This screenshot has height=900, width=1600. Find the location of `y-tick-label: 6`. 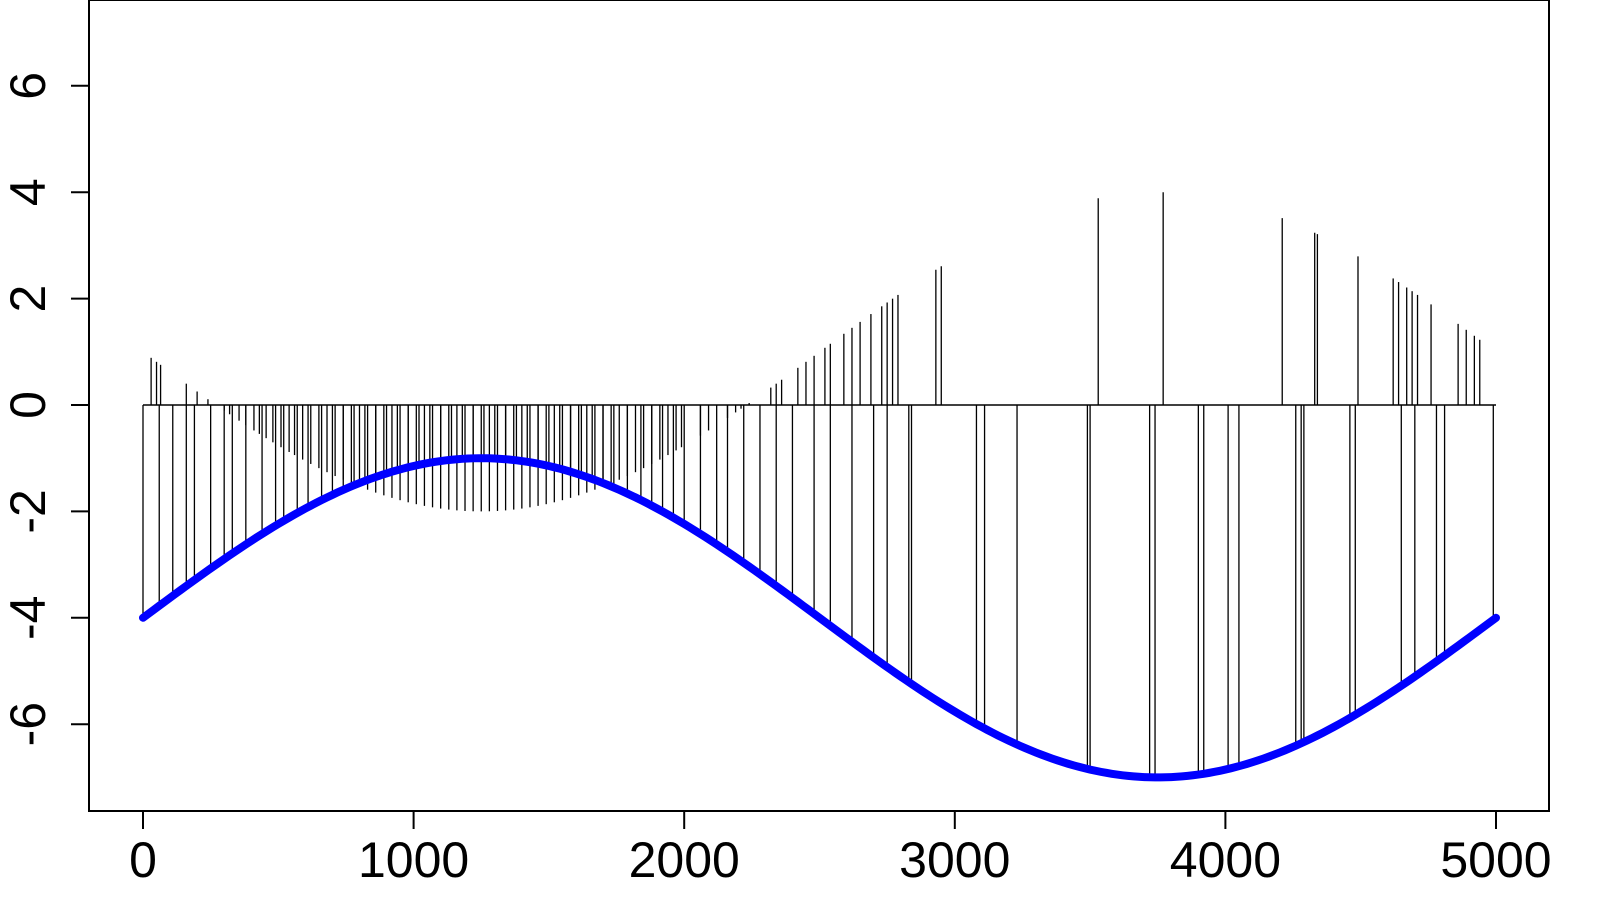

y-tick-label: 6 is located at coordinates (28, 86).